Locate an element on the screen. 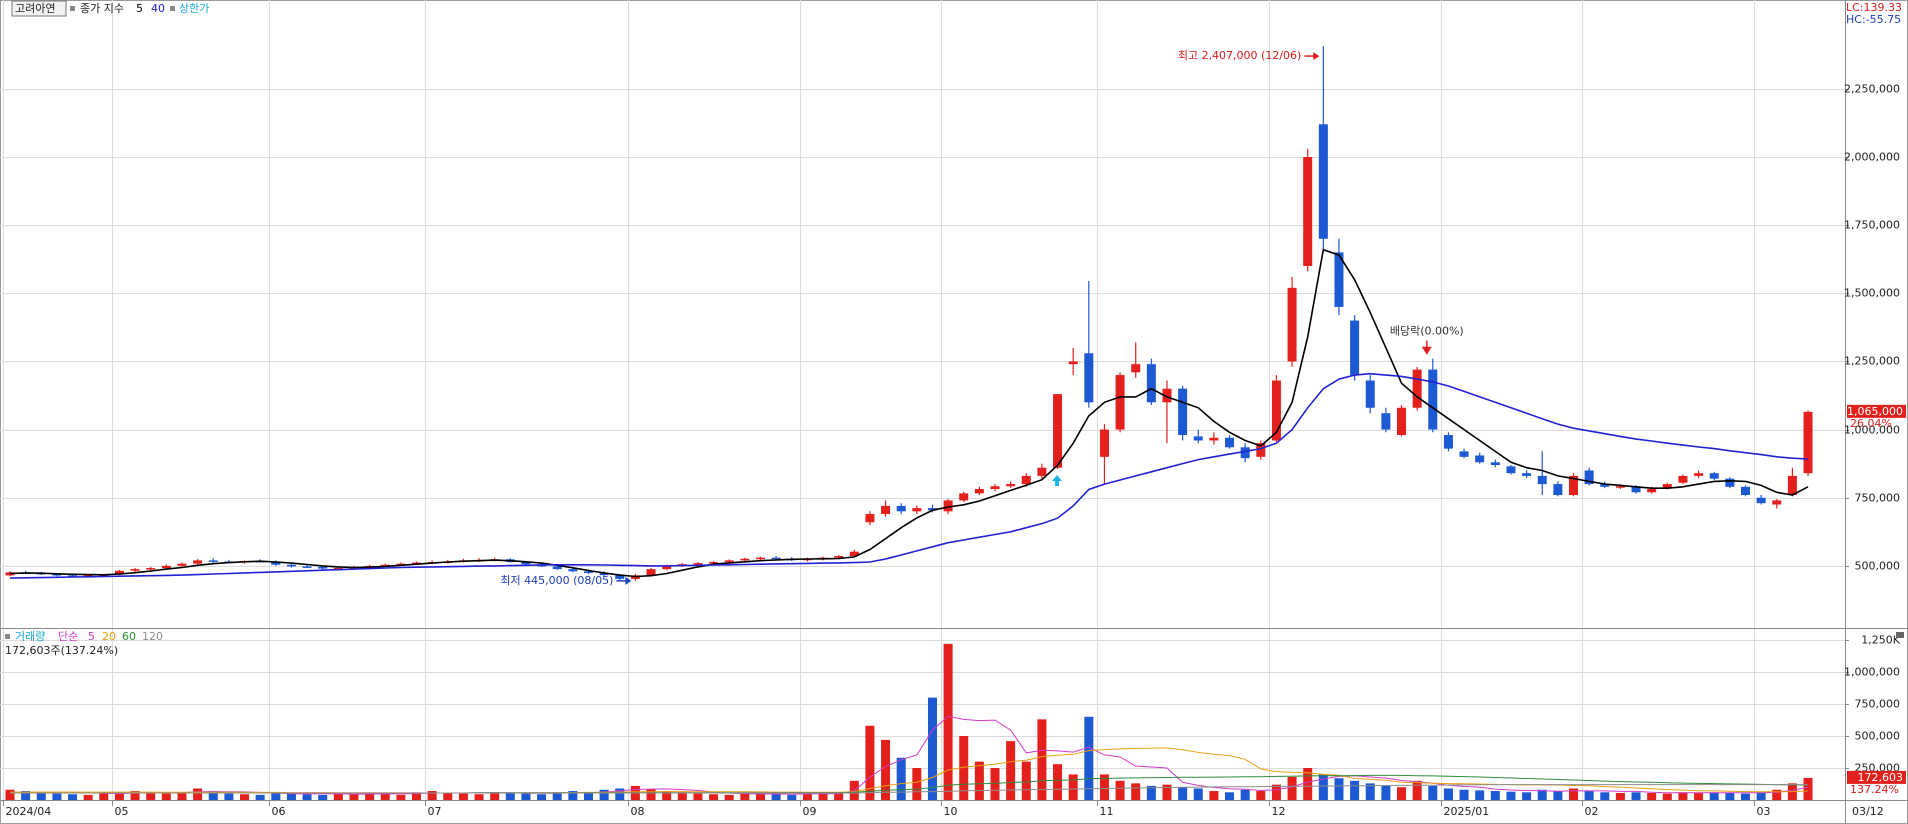  lc-label: LC:139.33 is located at coordinates (1874, 7).